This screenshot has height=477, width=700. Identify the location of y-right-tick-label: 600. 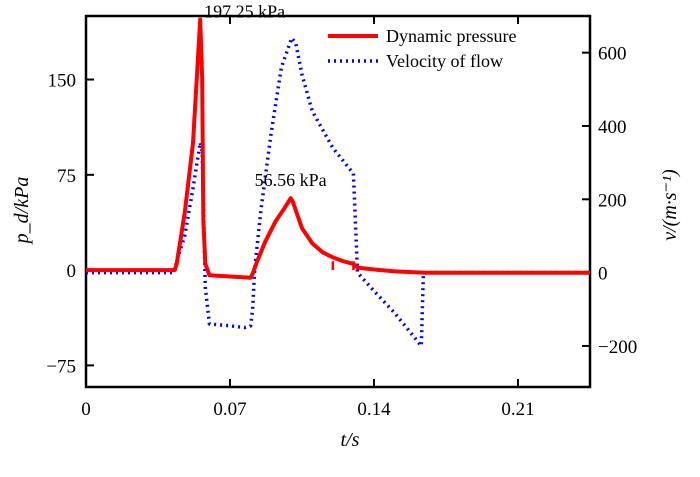
(612, 54).